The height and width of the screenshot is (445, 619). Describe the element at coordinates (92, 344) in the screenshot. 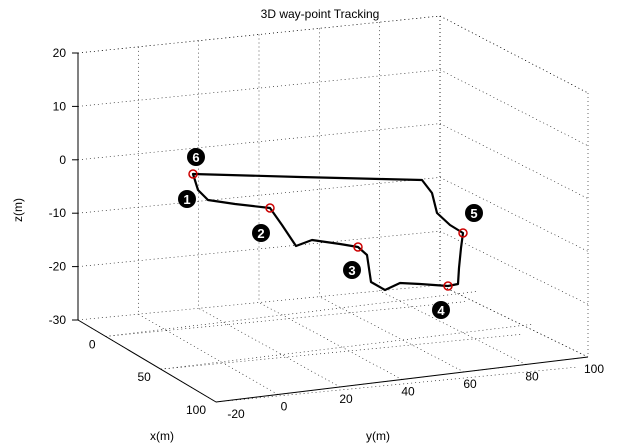

I see `x-tick-label: 0` at that location.